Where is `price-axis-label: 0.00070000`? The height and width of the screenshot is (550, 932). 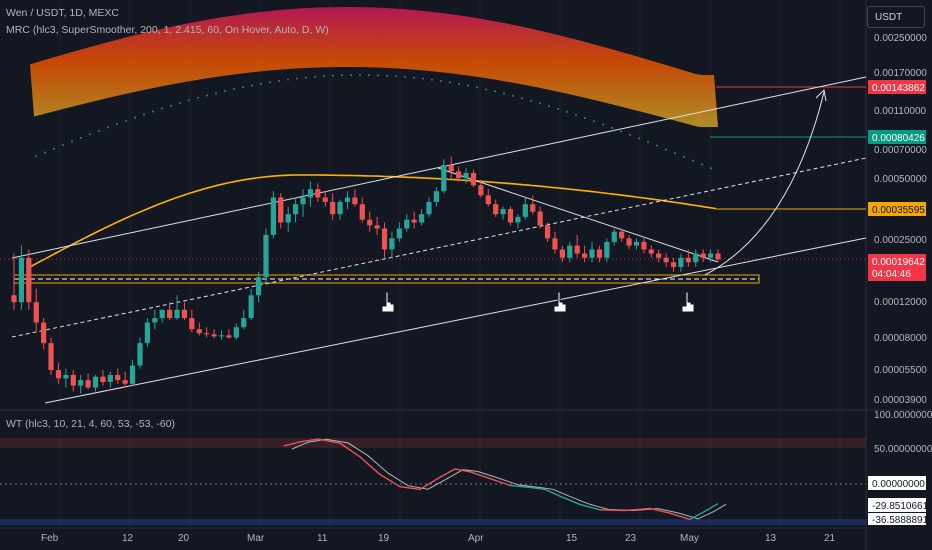
price-axis-label: 0.00070000 is located at coordinates (900, 150).